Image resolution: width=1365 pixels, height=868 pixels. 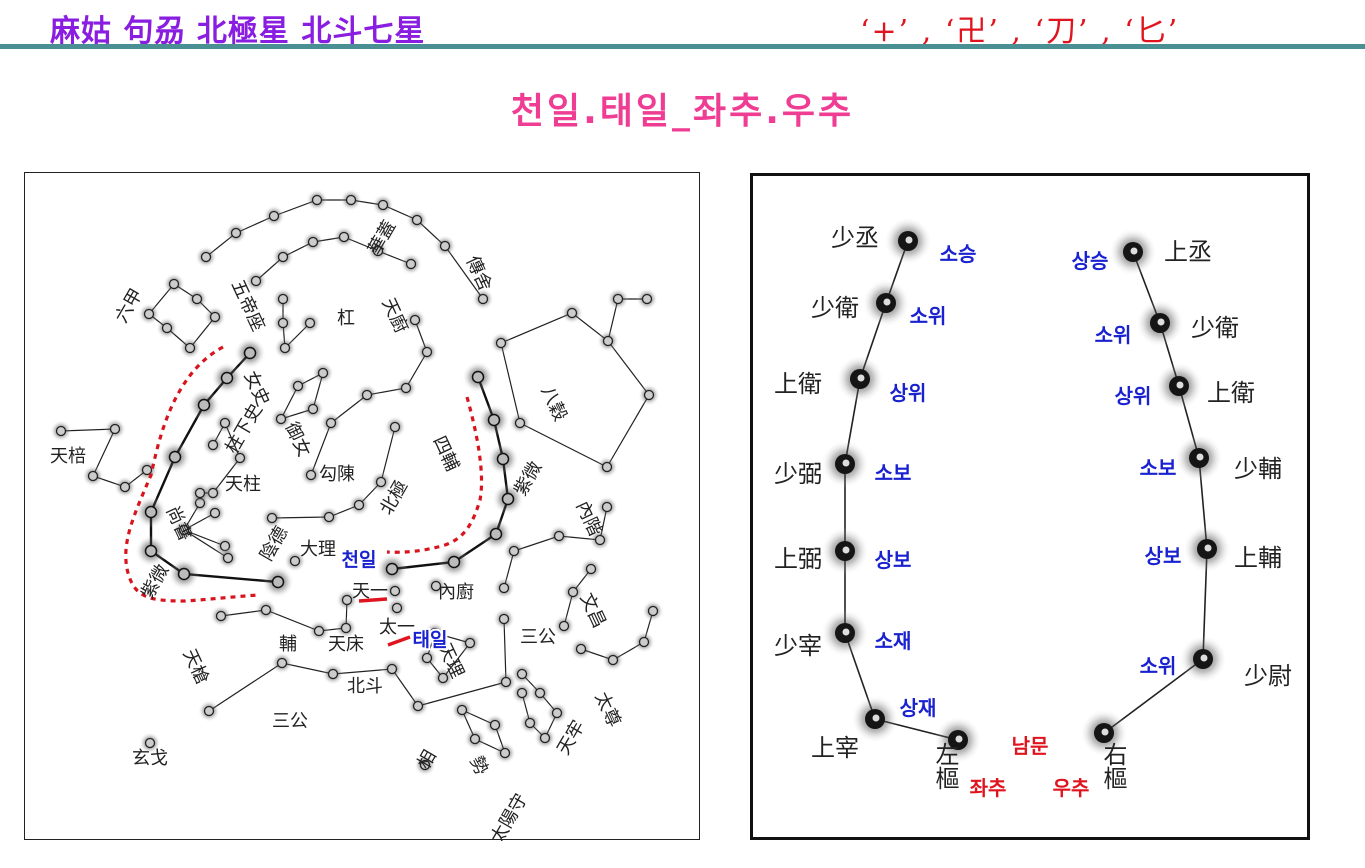 I want to click on symbols-text: ‘+’ , ‘卍’ , ‘刀’ , ‘匕’, so click(x=1020, y=31).